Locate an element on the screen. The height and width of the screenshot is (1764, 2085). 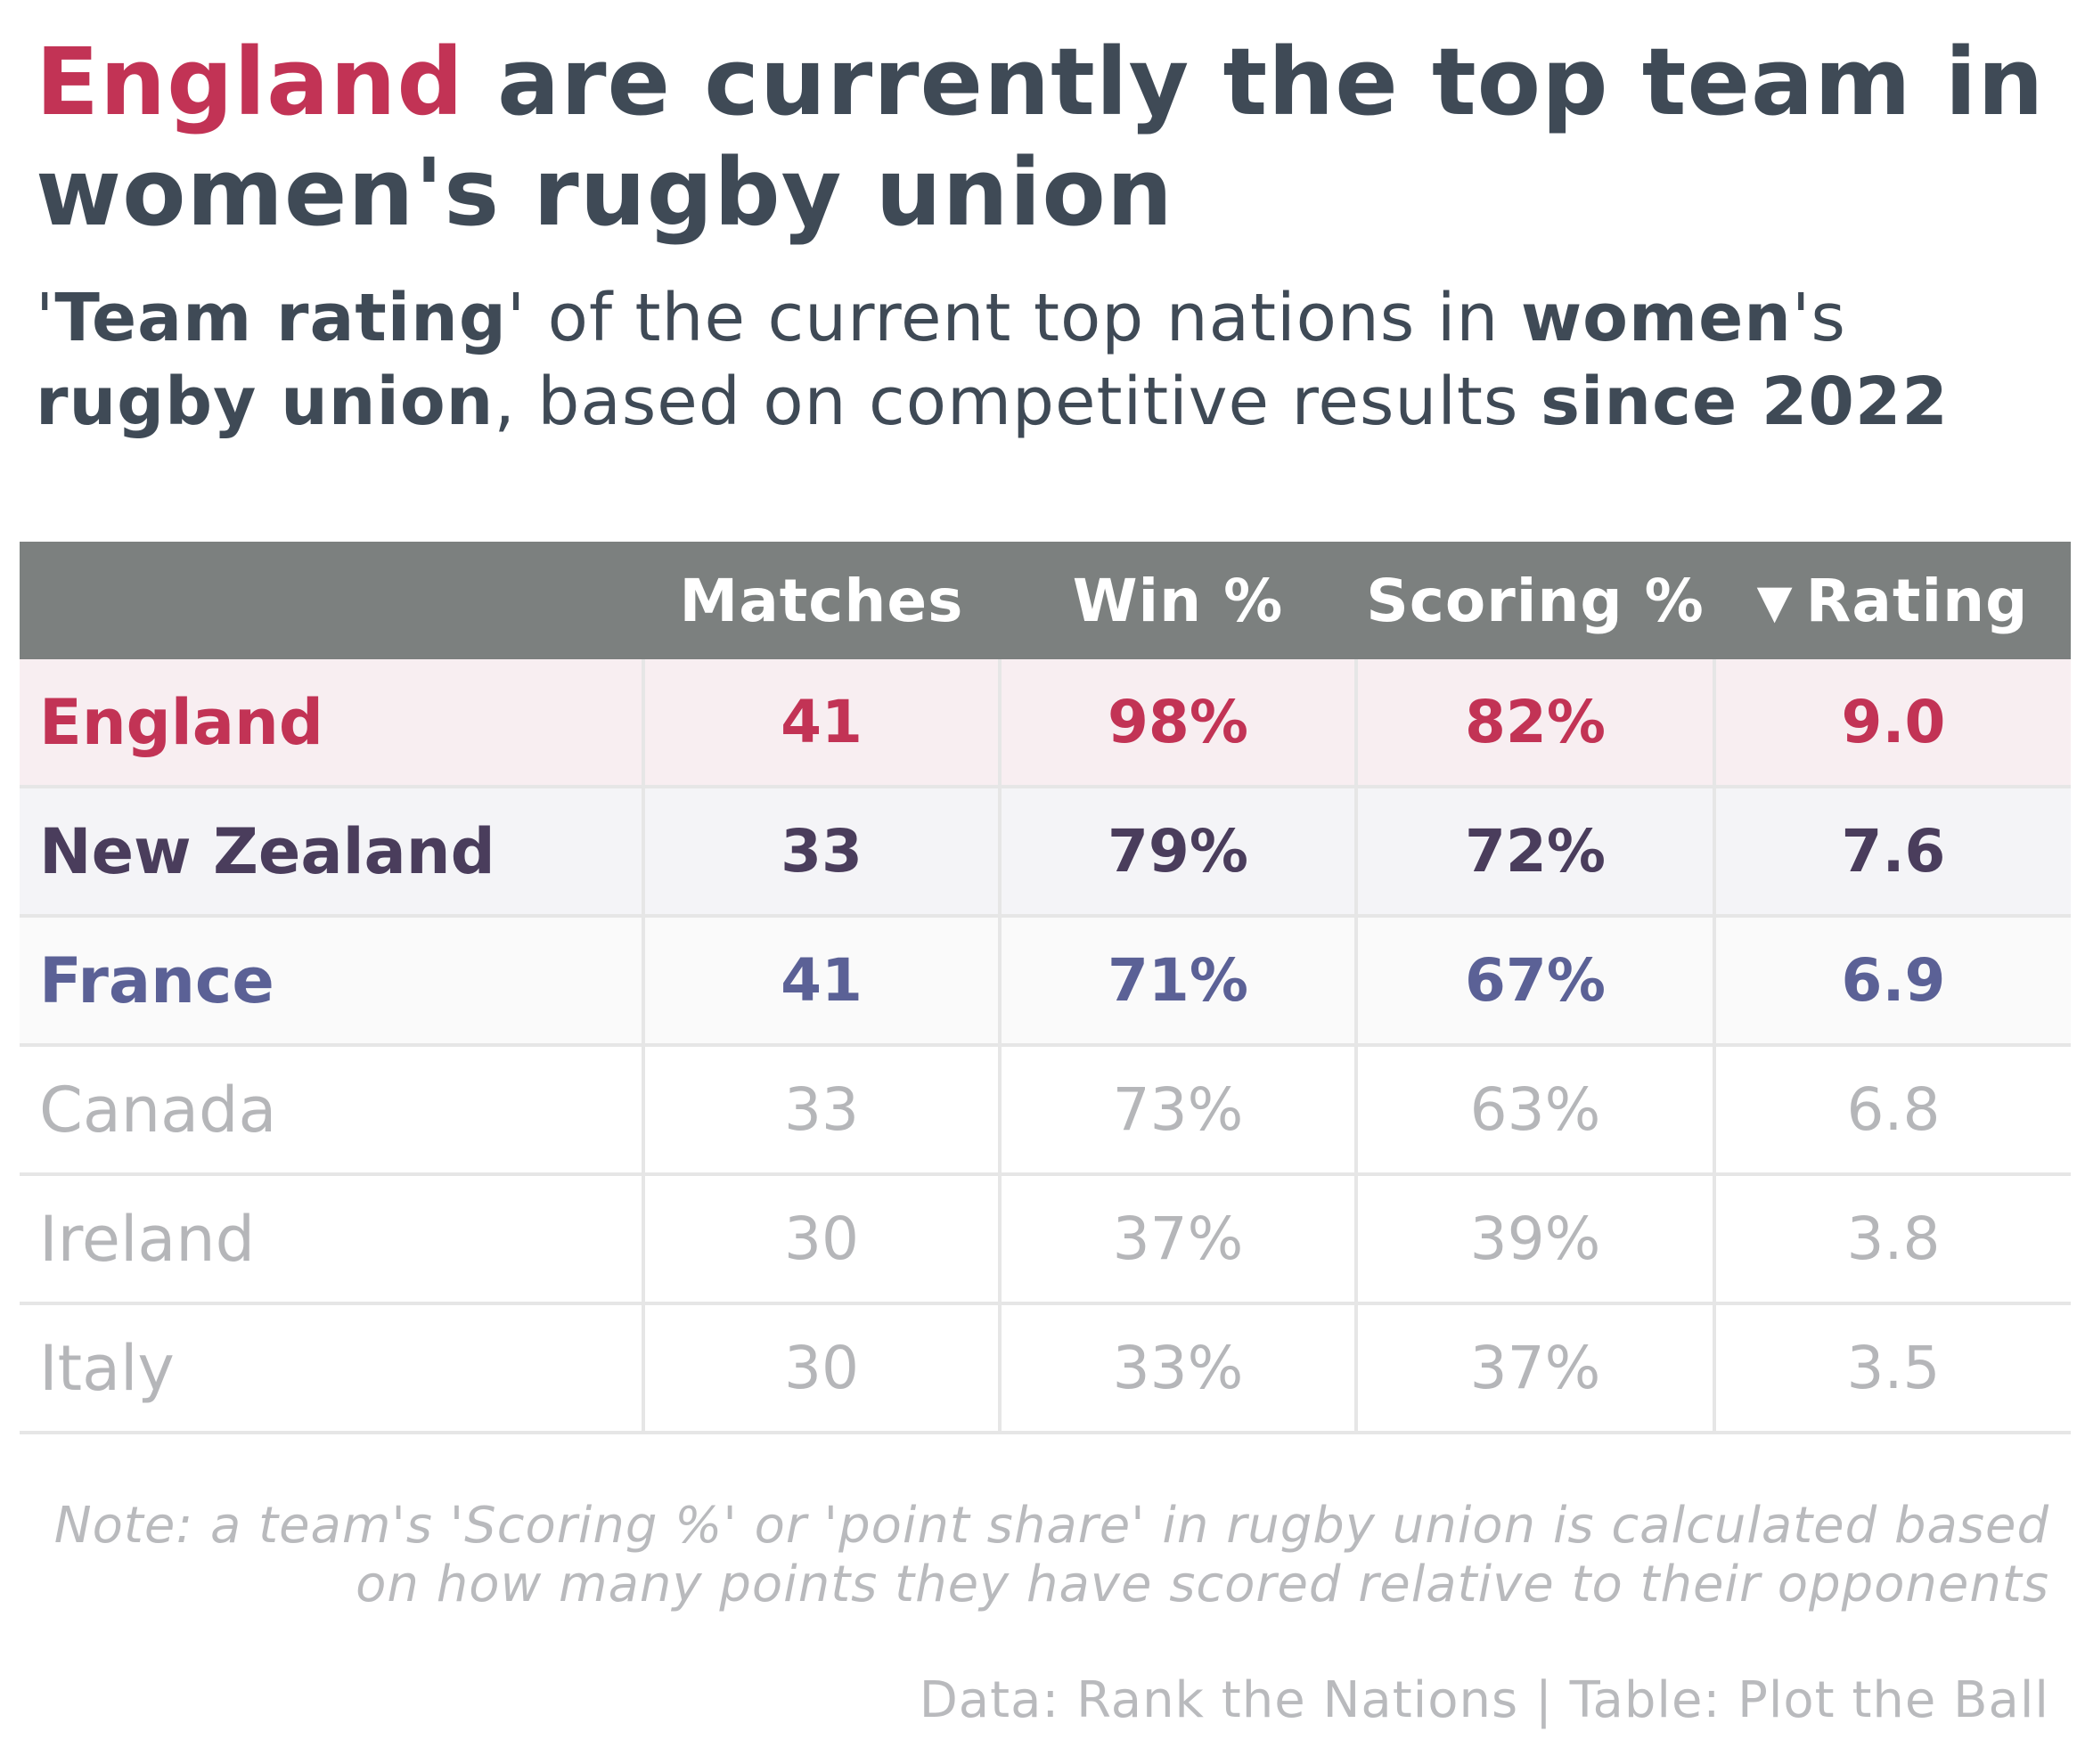
sort-descending-icon: ▼ is located at coordinates (1775, 602).